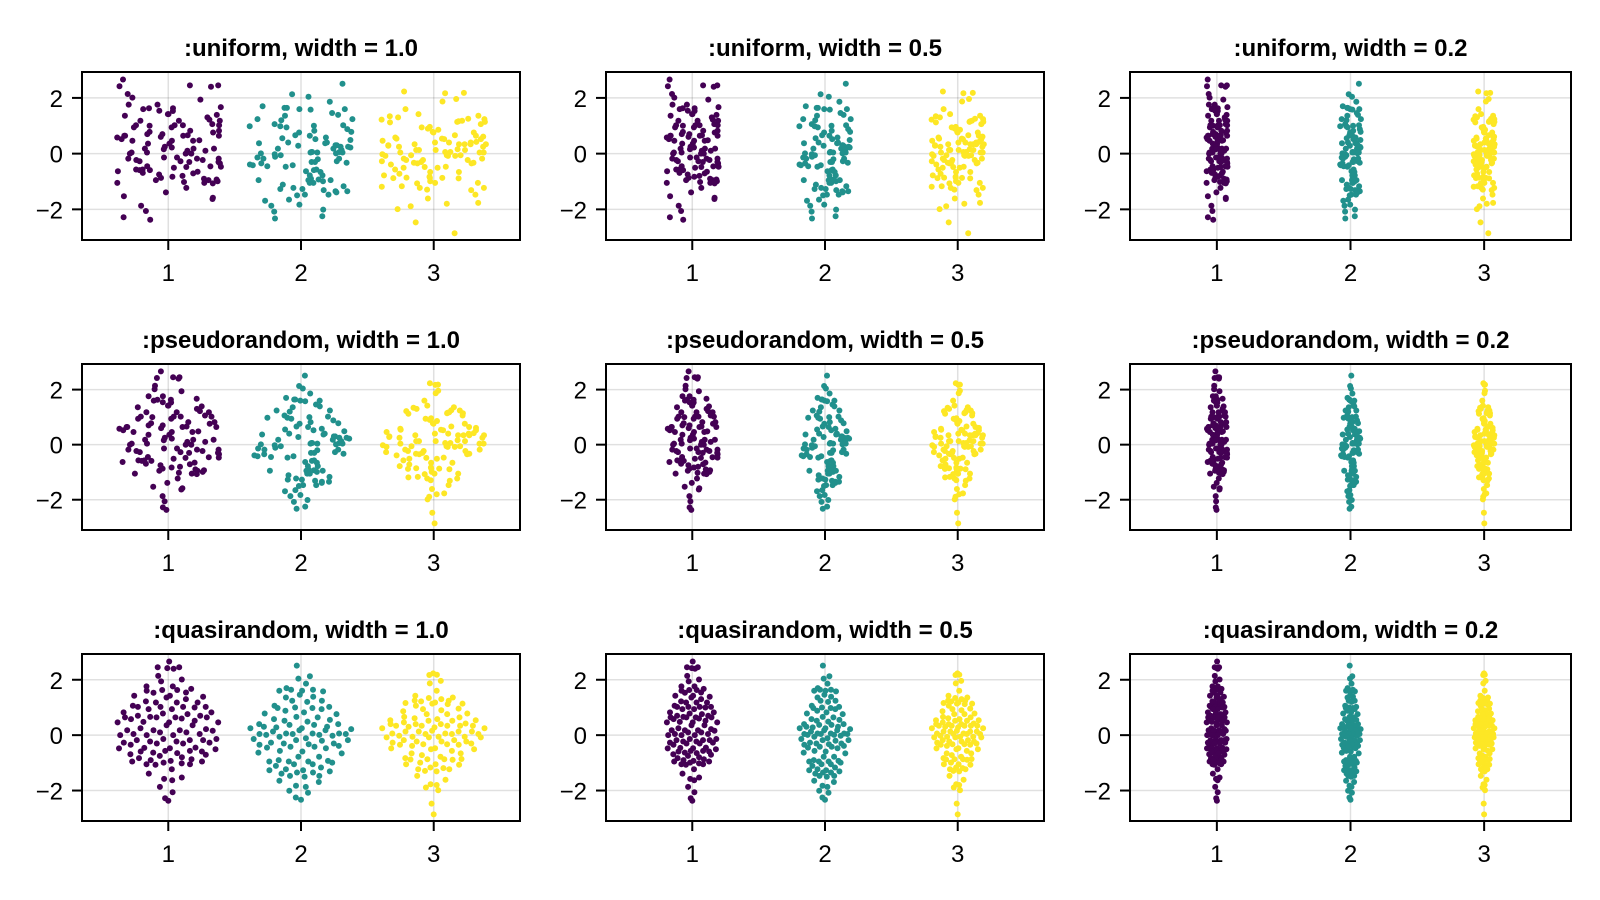  Describe the element at coordinates (1350, 273) in the screenshot. I see `x-tick-label: 2` at that location.